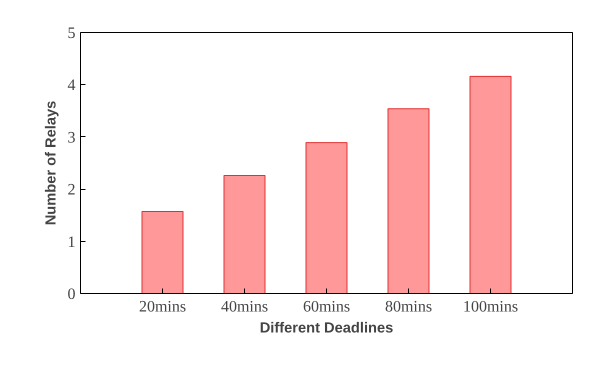 The image size is (597, 367). I want to click on x-tick-label: 40mins, so click(244, 307).